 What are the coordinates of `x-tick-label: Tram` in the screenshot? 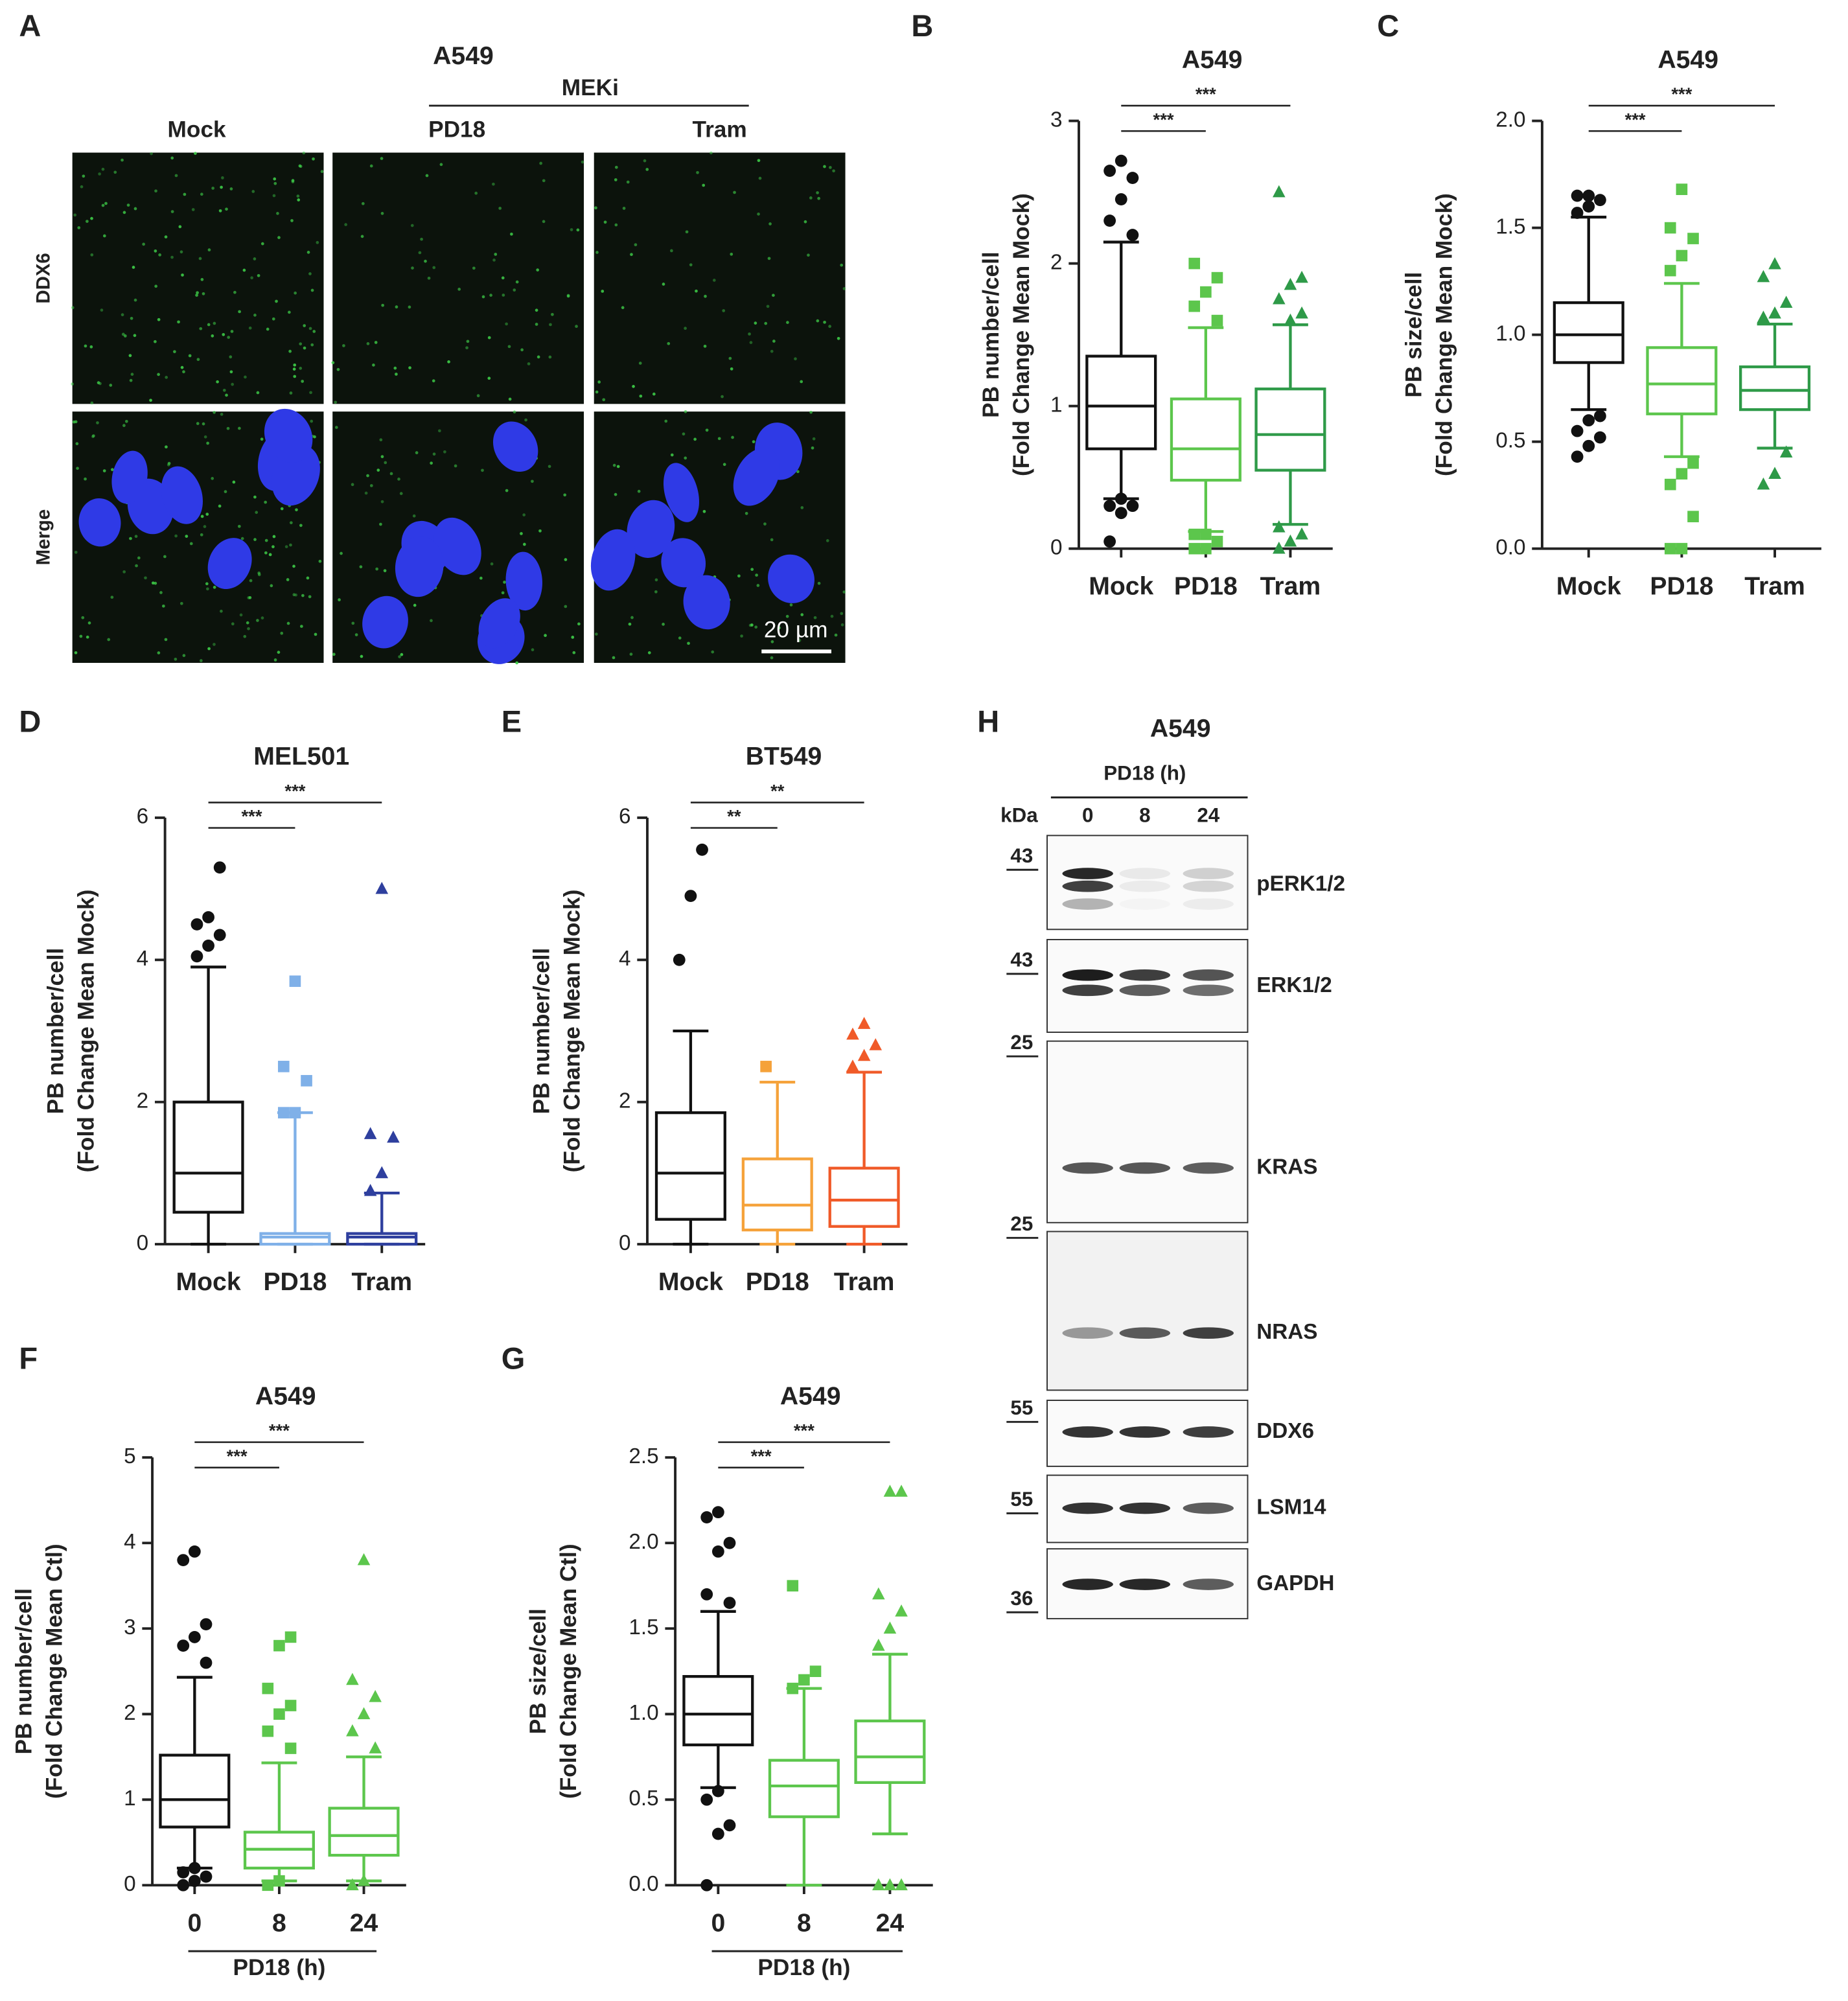 It's located at (865, 1282).